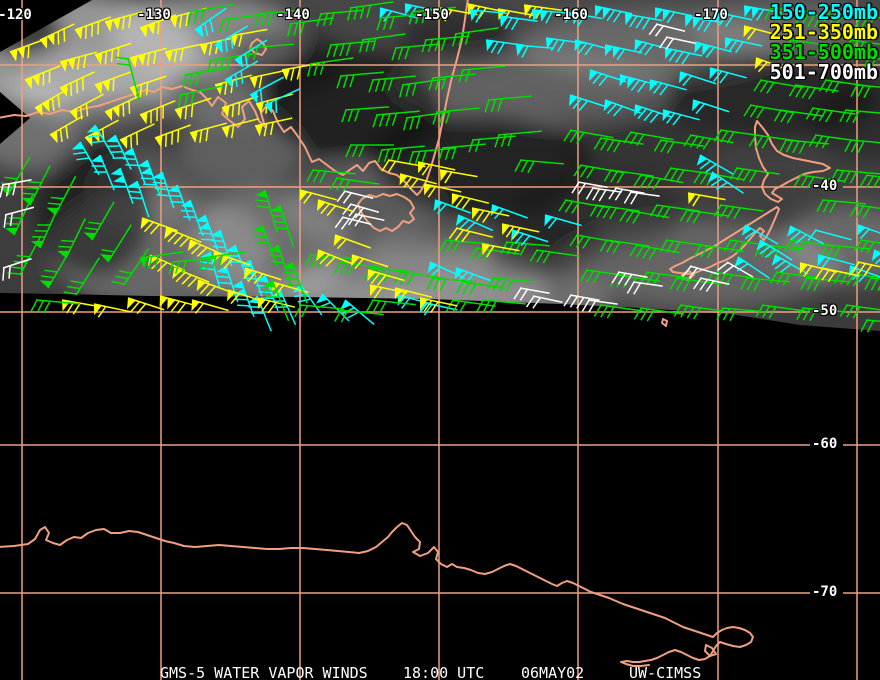 The image size is (880, 680). What do you see at coordinates (264, 672) in the screenshot?
I see `caption-product-title: GMS-5 WATER VAPOR WINDS` at bounding box center [264, 672].